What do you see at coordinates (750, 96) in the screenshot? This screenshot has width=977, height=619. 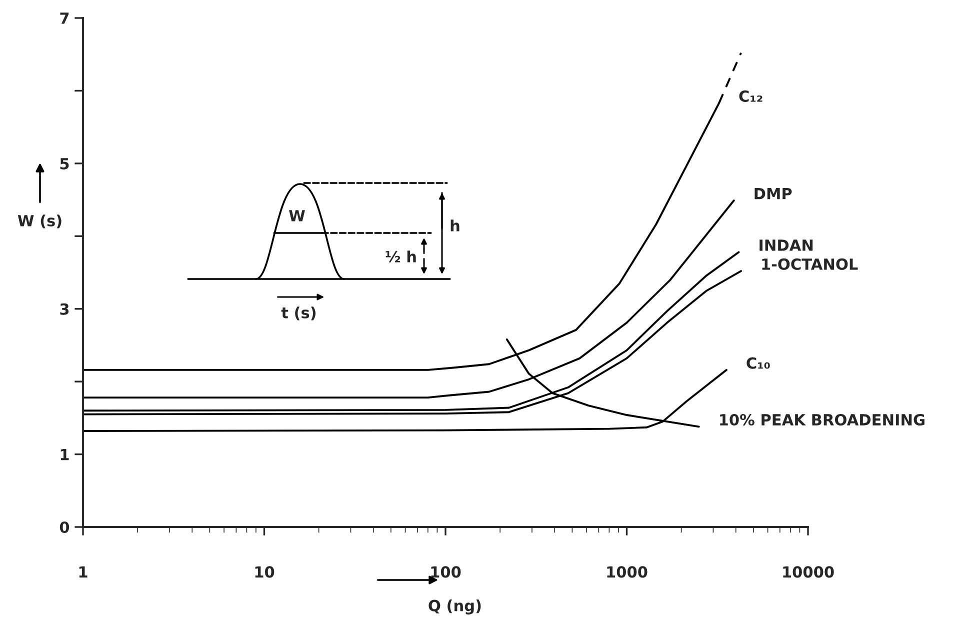 I see `series-label: C₁₂` at bounding box center [750, 96].